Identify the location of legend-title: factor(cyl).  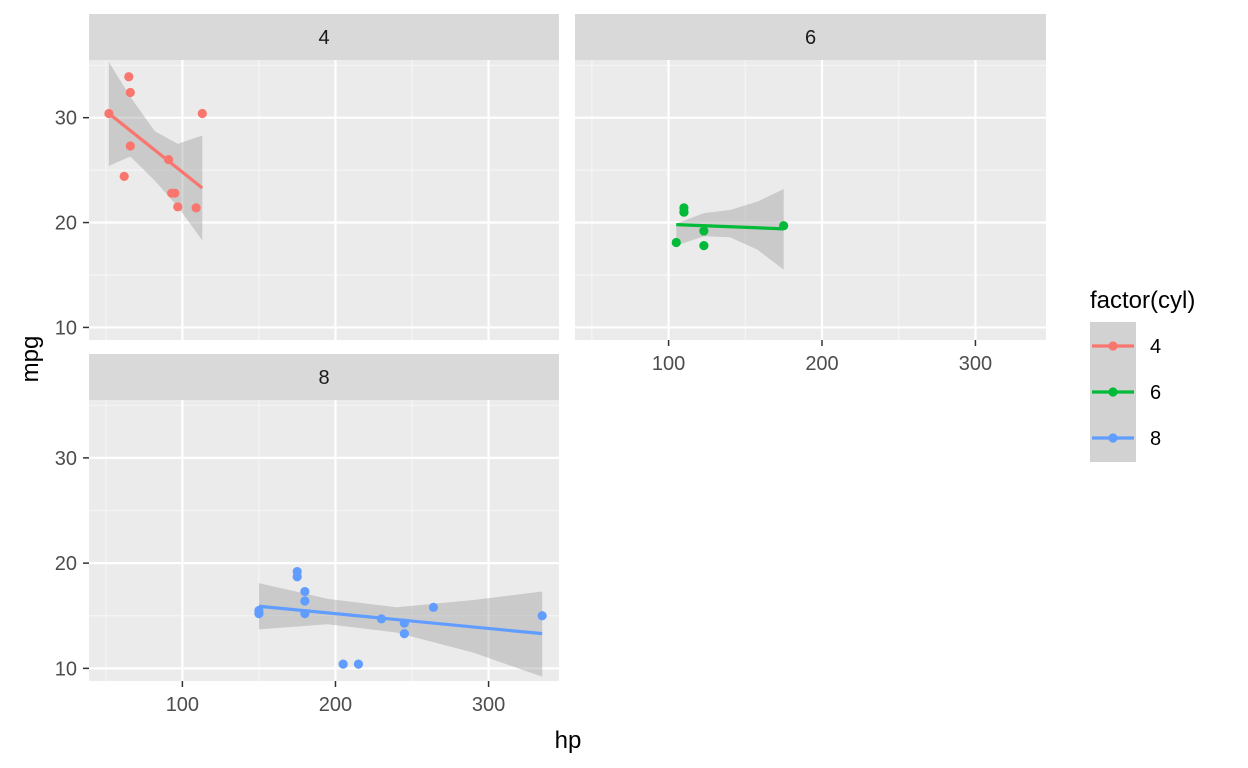
(1142, 300).